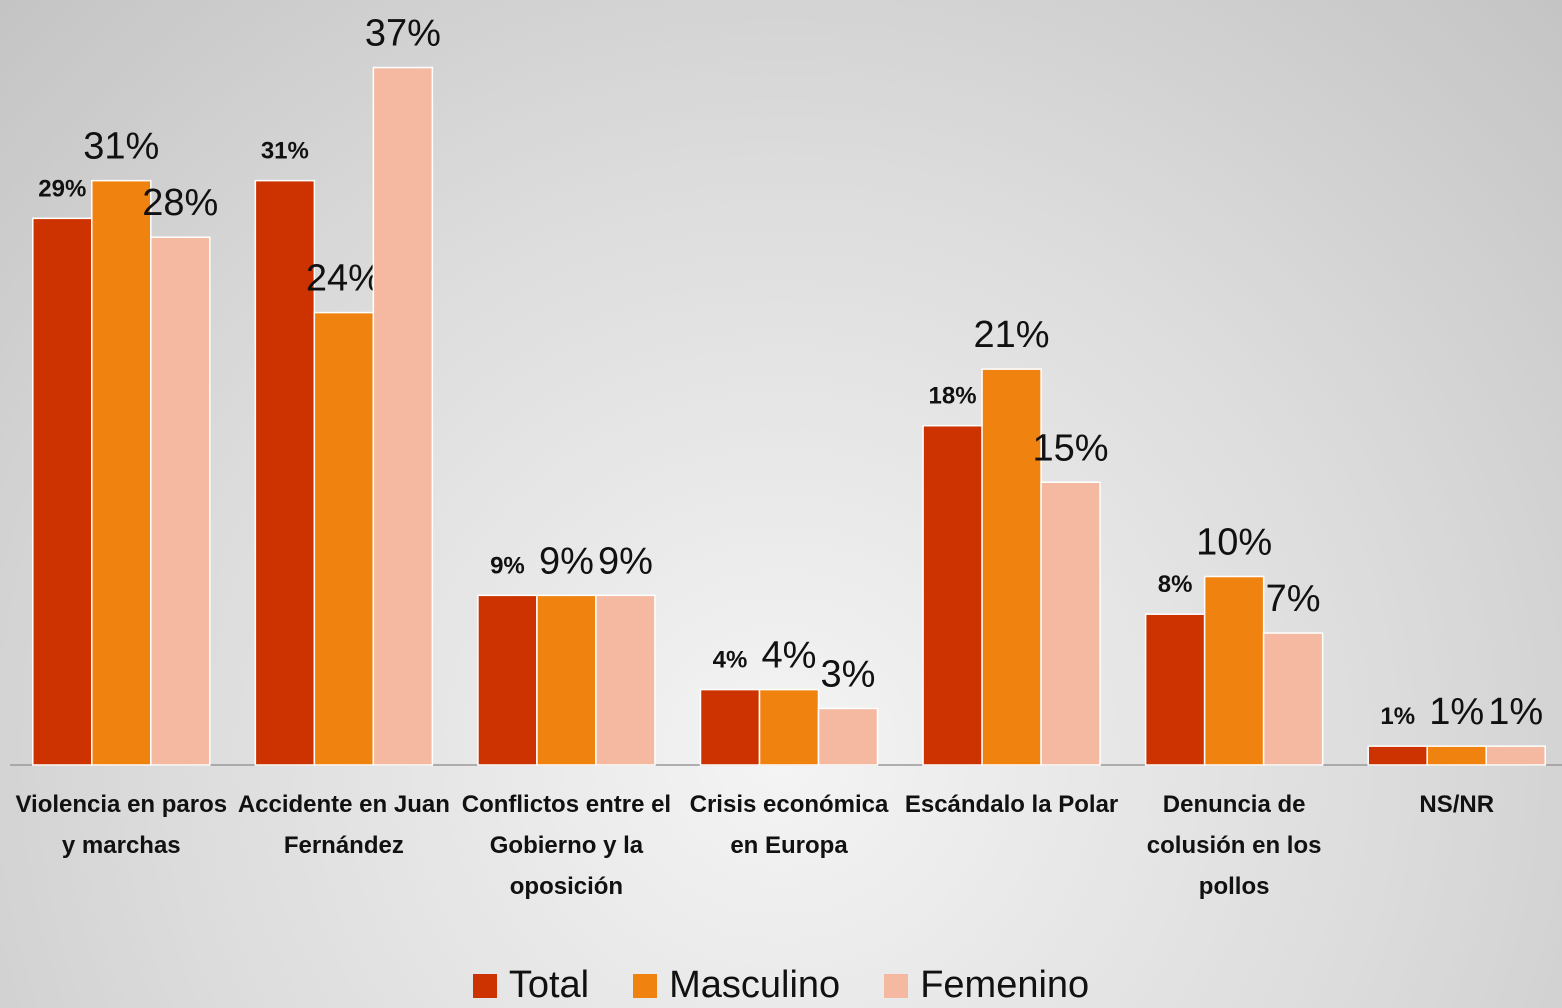 The image size is (1562, 1008). Describe the element at coordinates (755, 985) in the screenshot. I see `legend-label: Masculino` at that location.